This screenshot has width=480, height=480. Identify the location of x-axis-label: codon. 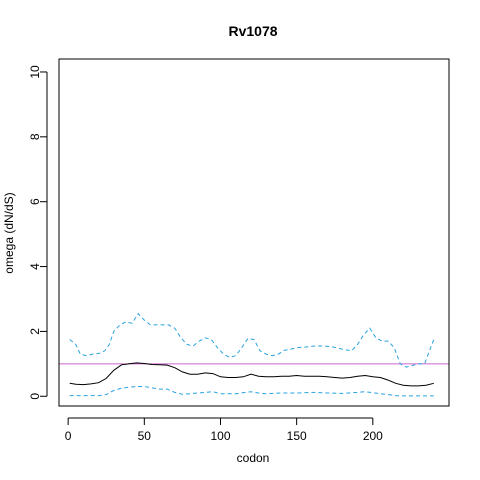
(253, 458).